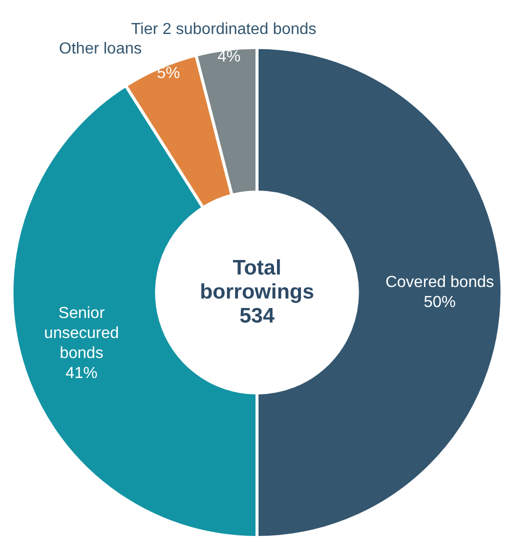 This screenshot has height=541, width=514. I want to click on slice-label: Other loans, so click(100, 49).